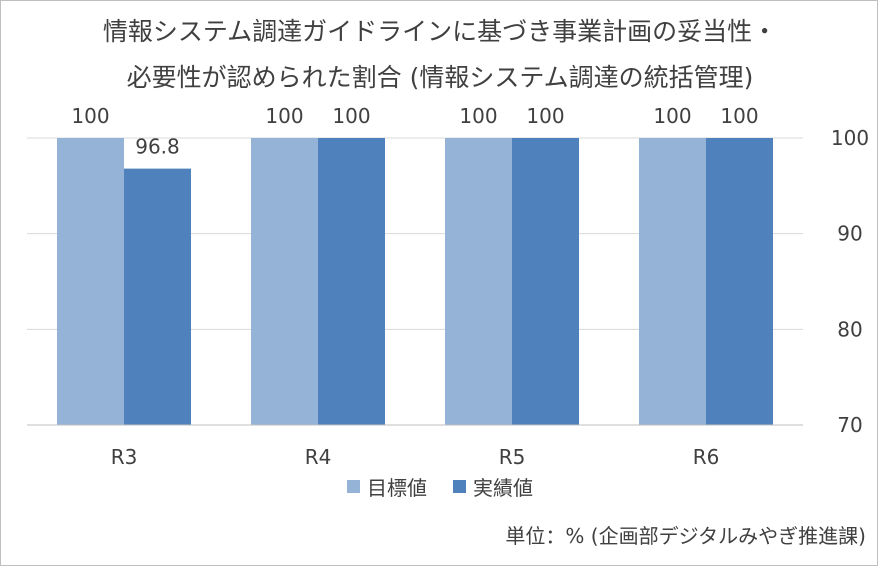 This screenshot has height=568, width=880. Describe the element at coordinates (685, 536) in the screenshot. I see `unit-source-note: 単位：% (企画部デジタルみやぎ推進課)` at that location.